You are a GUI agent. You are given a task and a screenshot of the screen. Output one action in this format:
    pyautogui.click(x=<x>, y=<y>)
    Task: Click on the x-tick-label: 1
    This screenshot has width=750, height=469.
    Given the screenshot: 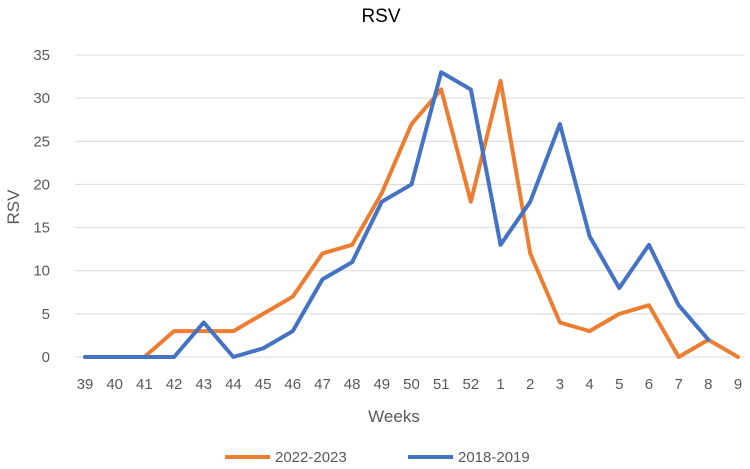 What is the action you would take?
    pyautogui.click(x=500, y=384)
    